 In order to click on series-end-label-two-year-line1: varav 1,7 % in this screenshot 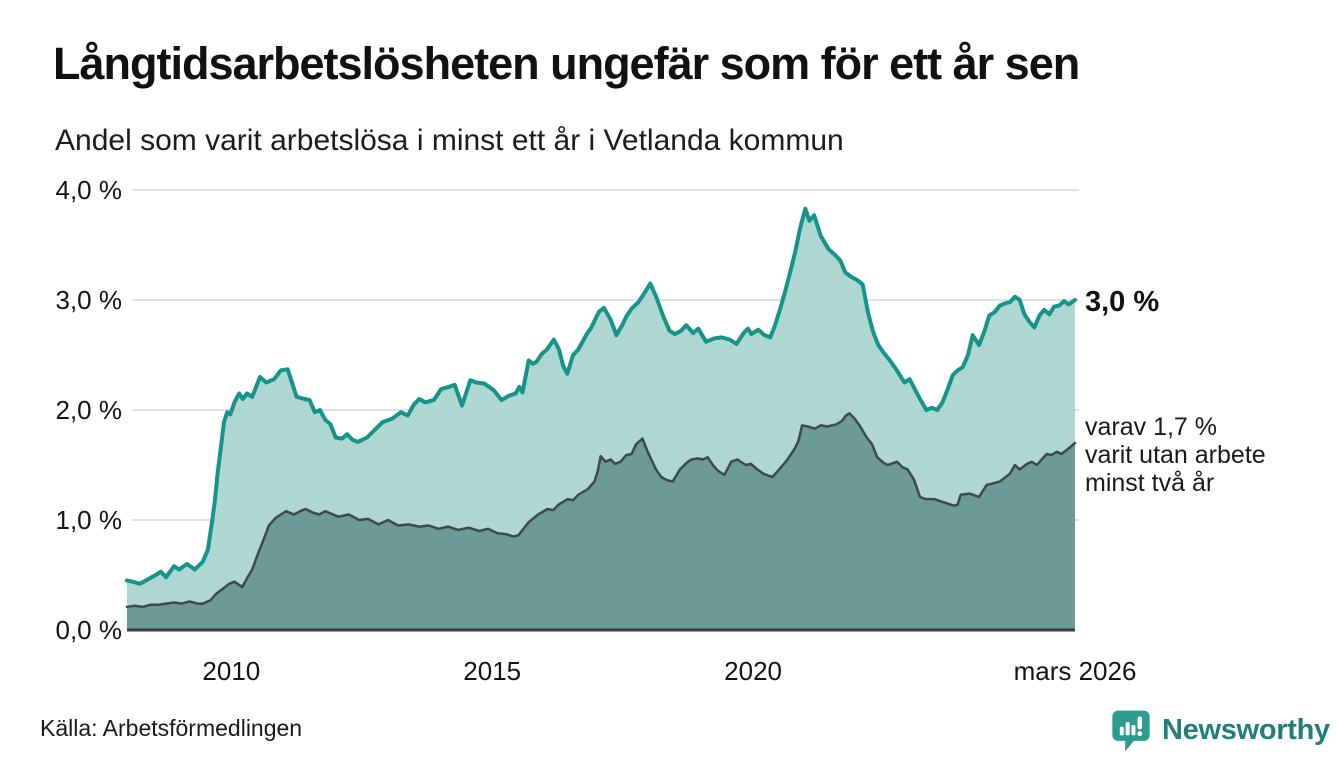, I will do `click(1151, 427)`.